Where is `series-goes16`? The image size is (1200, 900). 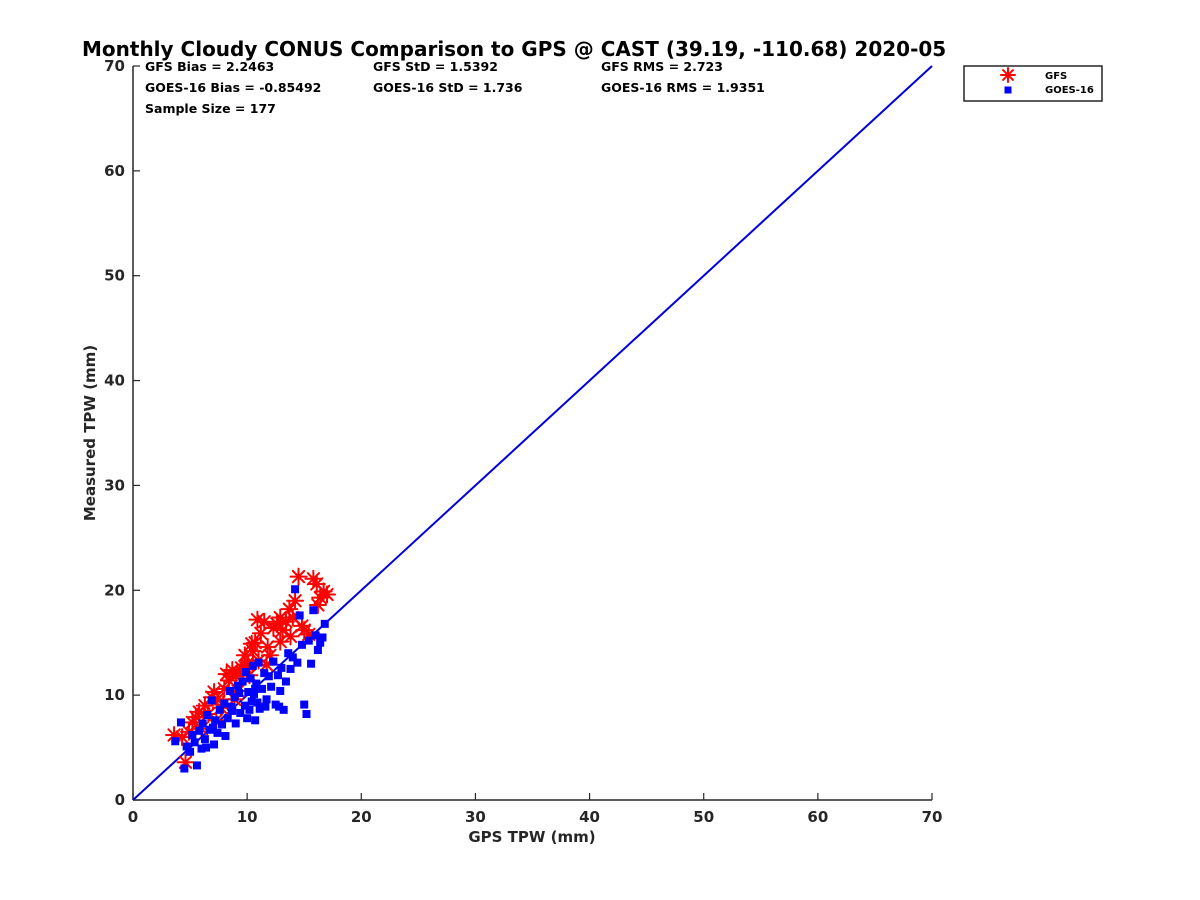 series-goes16 is located at coordinates (250, 679).